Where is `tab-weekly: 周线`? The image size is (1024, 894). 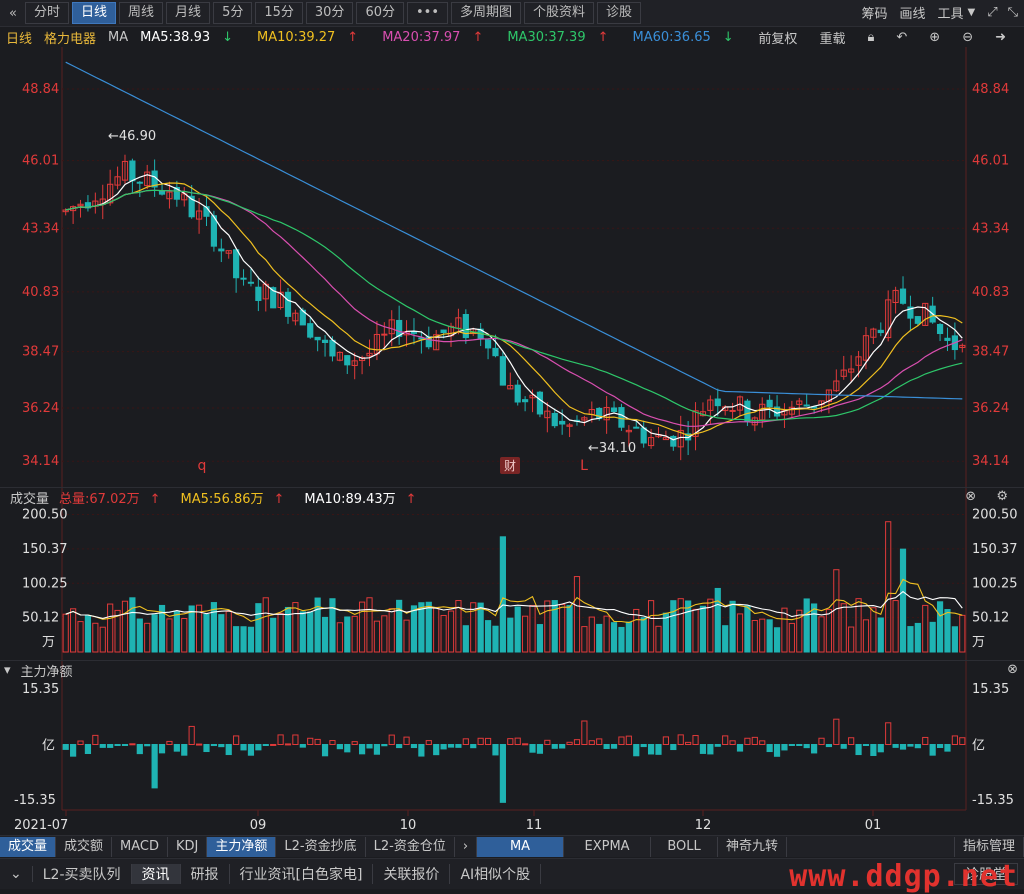
tab-weekly: 周线 is located at coordinates (141, 13).